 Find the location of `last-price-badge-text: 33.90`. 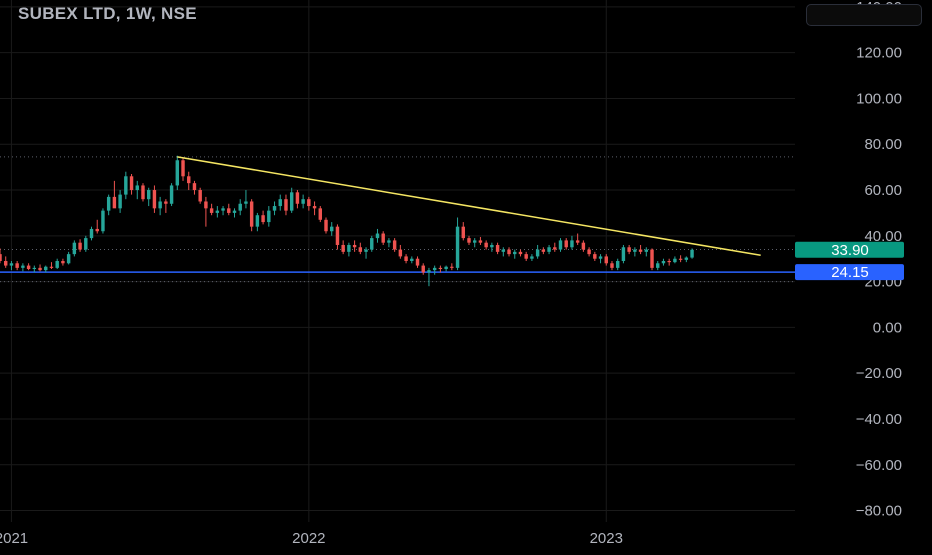

last-price-badge-text: 33.90 is located at coordinates (850, 250).